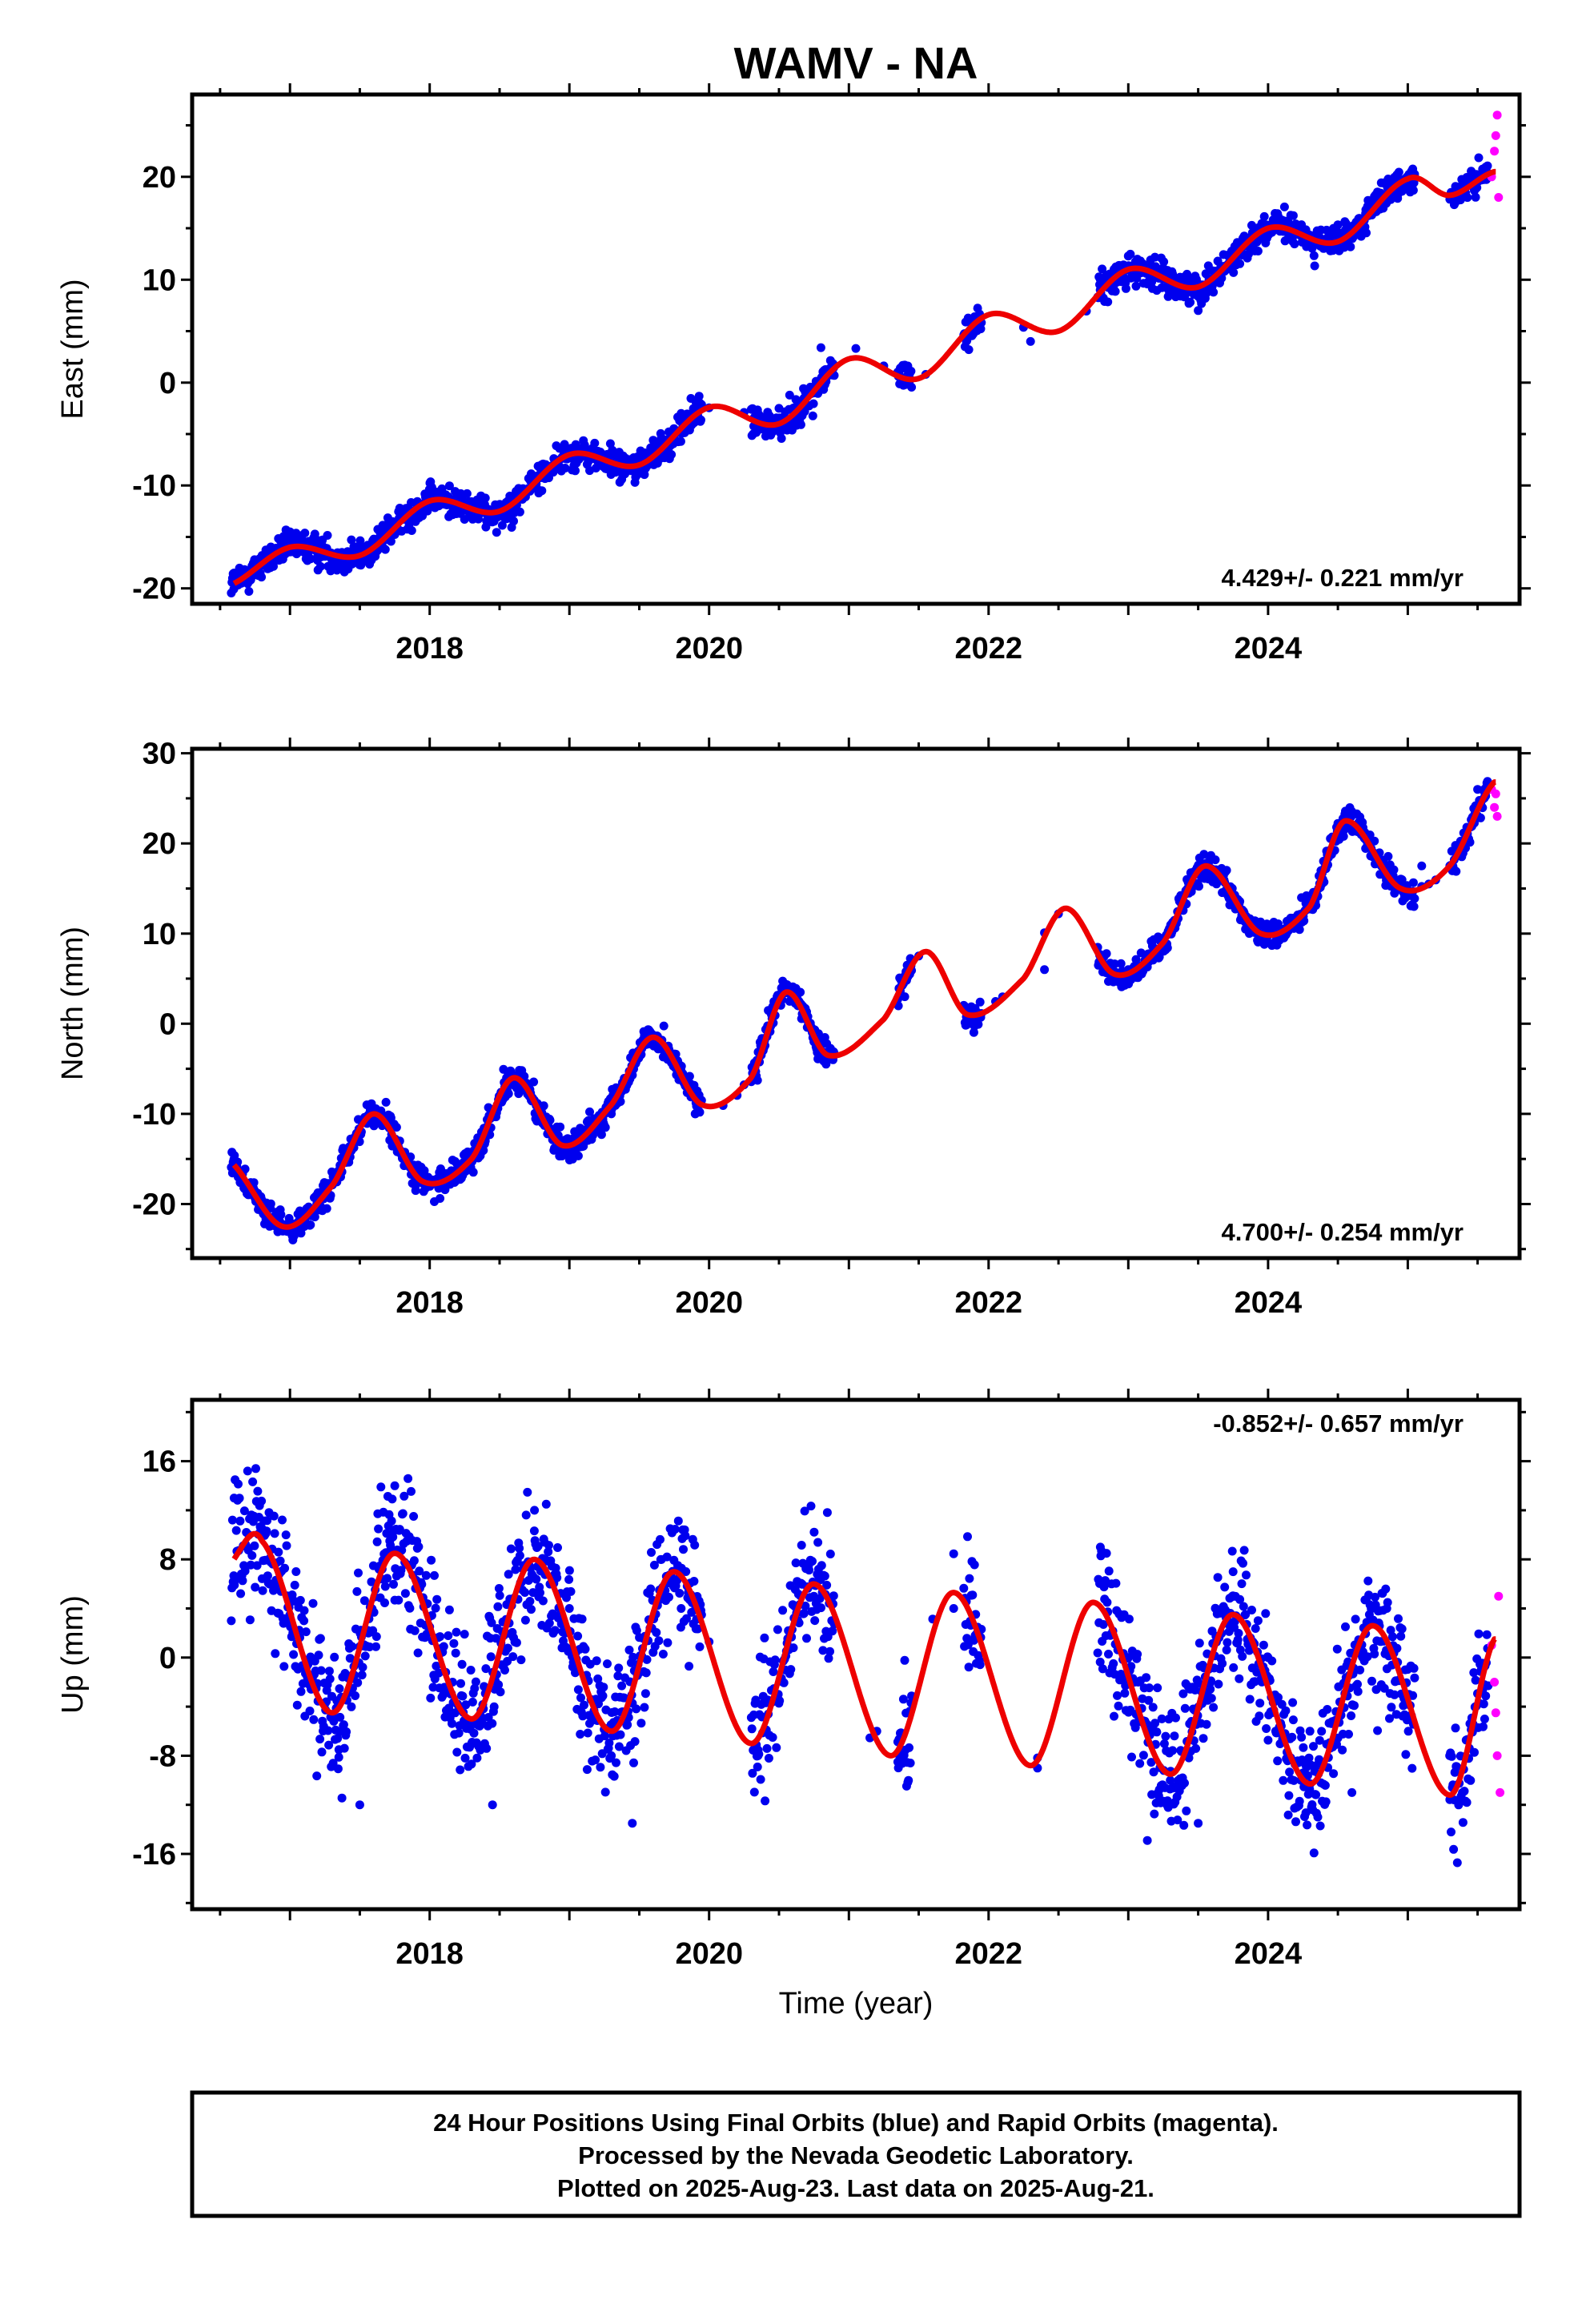 The height and width of the screenshot is (2324, 1582). I want to click on y-tick-label: 8, so click(168, 1560).